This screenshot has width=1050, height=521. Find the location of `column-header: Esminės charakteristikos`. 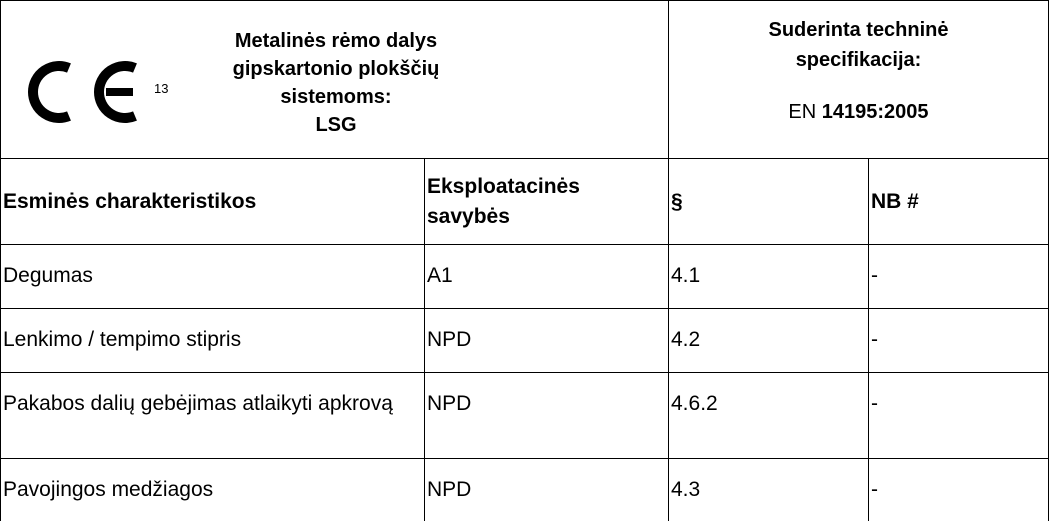

column-header: Esminės charakteristikos is located at coordinates (212, 201).